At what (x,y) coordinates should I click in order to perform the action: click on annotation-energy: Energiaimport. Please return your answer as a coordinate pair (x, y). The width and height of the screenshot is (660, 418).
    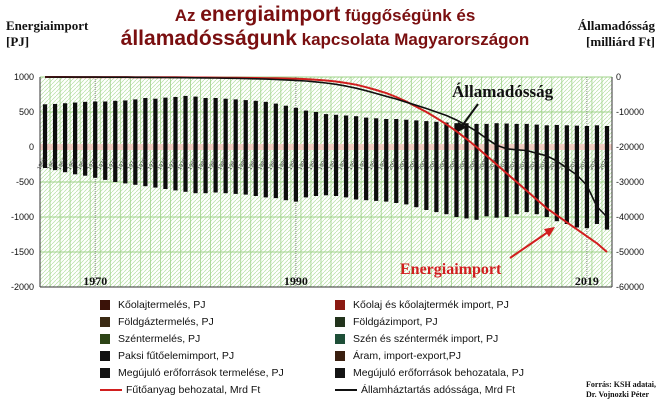
    Looking at the image, I should click on (451, 269).